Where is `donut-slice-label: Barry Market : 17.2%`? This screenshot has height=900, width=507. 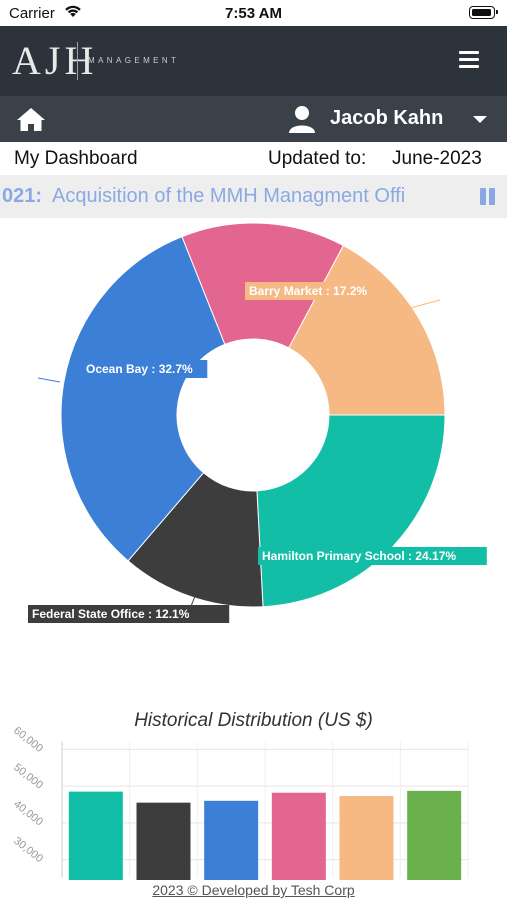 donut-slice-label: Barry Market : 17.2% is located at coordinates (308, 291).